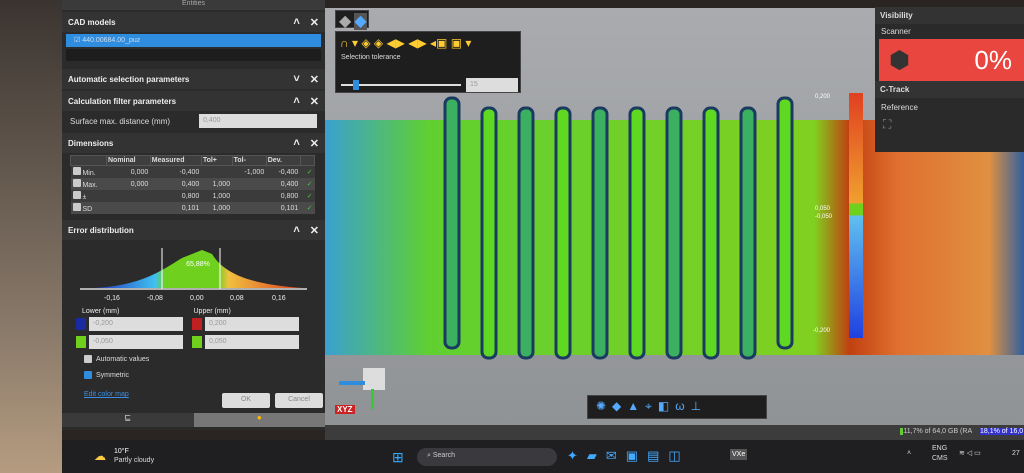  Describe the element at coordinates (899, 60) in the screenshot. I see `scanner-icon: ⬢` at that location.